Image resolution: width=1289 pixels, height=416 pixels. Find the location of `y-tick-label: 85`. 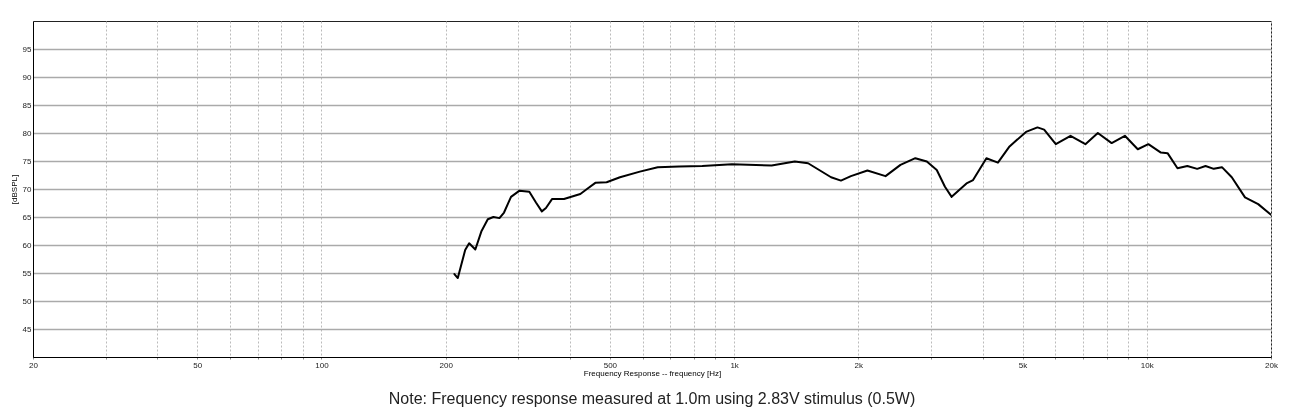

y-tick-label: 85 is located at coordinates (27, 105).